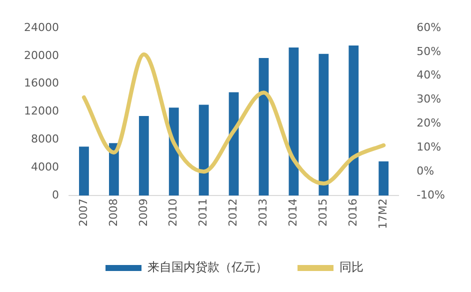 This screenshot has height=292, width=471. Describe the element at coordinates (233, 212) in the screenshot. I see `x-tick-label: 2012` at that location.